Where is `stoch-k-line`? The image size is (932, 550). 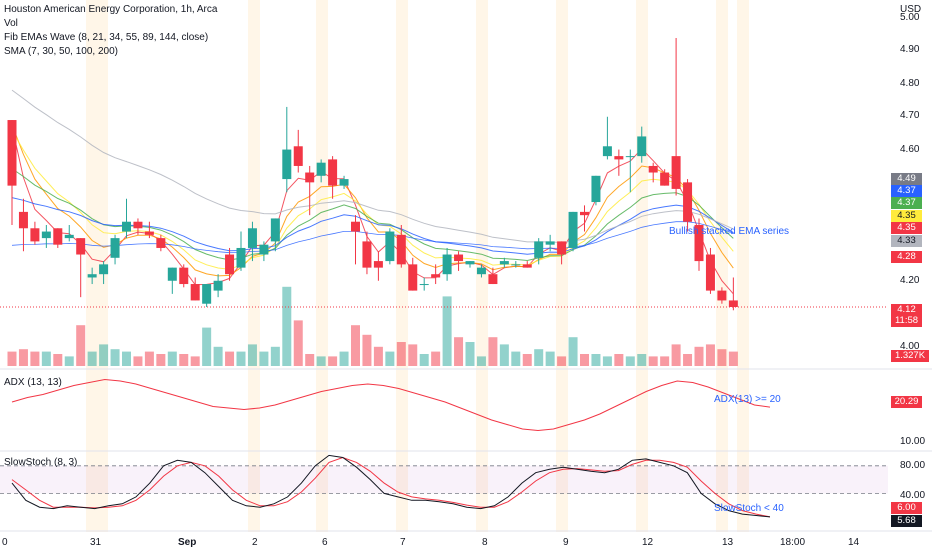
stoch-k-line is located at coordinates (391, 486).